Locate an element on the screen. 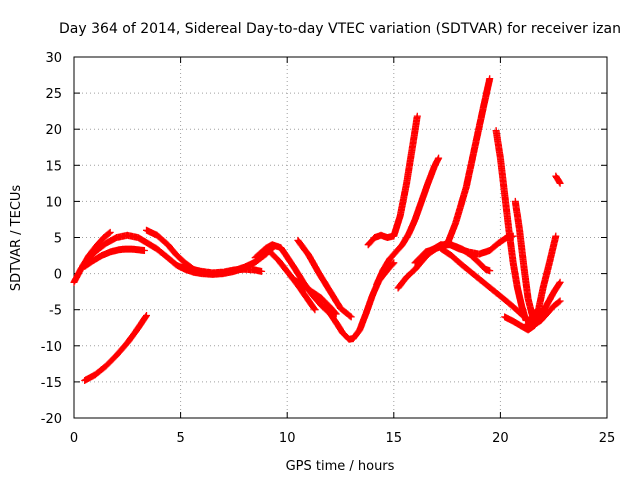 The image size is (640, 480). x-tick-label: 10 is located at coordinates (287, 438).